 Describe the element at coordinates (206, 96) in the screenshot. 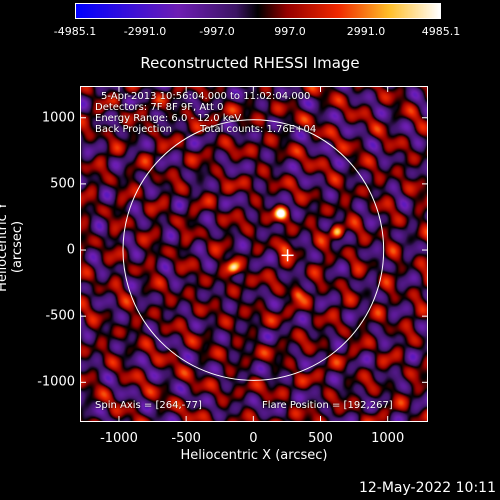

I see `time-range-label: 5-Apr-2013 10:56:04.000 to 11:02:04.000` at that location.